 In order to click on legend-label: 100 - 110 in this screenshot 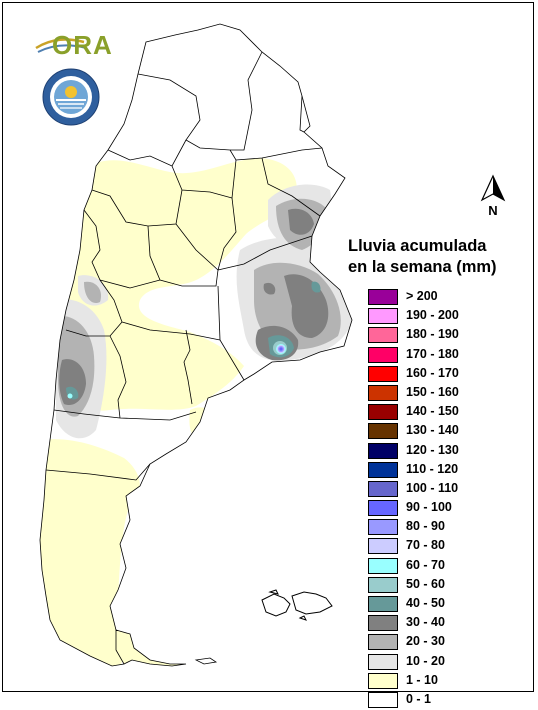, I will do `click(432, 487)`.